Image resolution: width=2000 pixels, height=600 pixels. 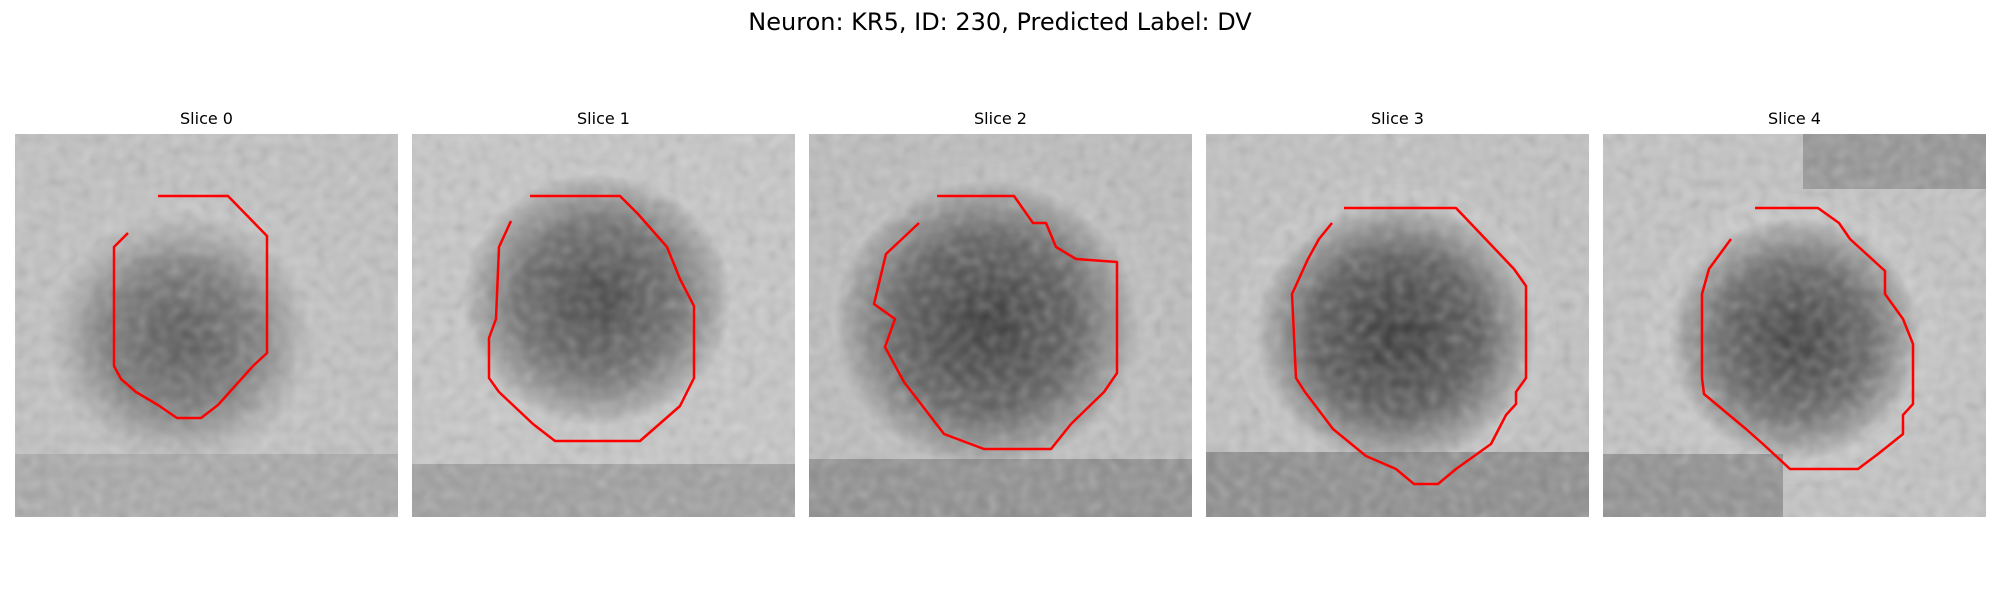 I want to click on slice-panel: Slice 2, so click(x=1000, y=313).